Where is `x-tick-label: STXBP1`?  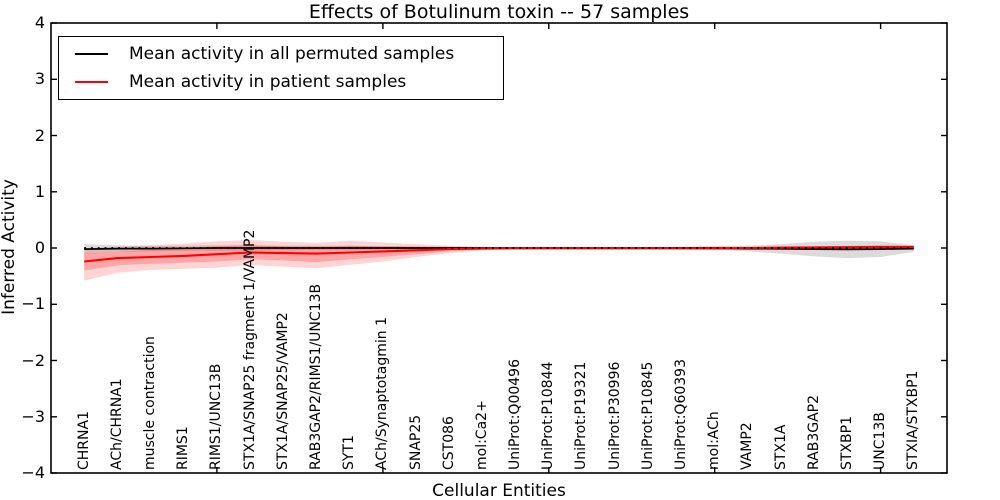 x-tick-label: STXBP1 is located at coordinates (846, 443).